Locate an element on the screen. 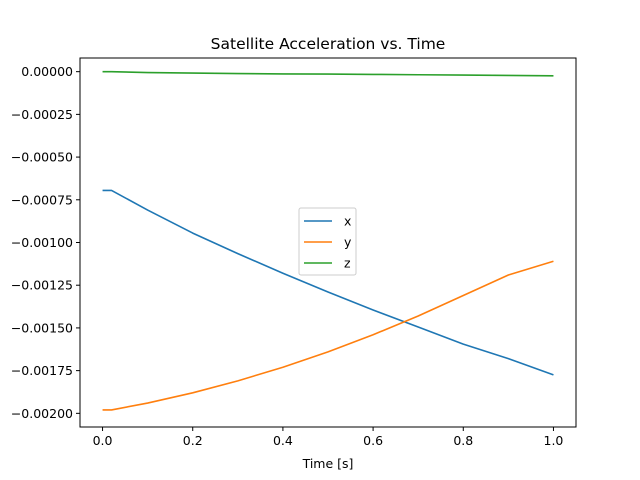 This screenshot has width=640, height=480. x-tick-label: 0.8 is located at coordinates (463, 440).